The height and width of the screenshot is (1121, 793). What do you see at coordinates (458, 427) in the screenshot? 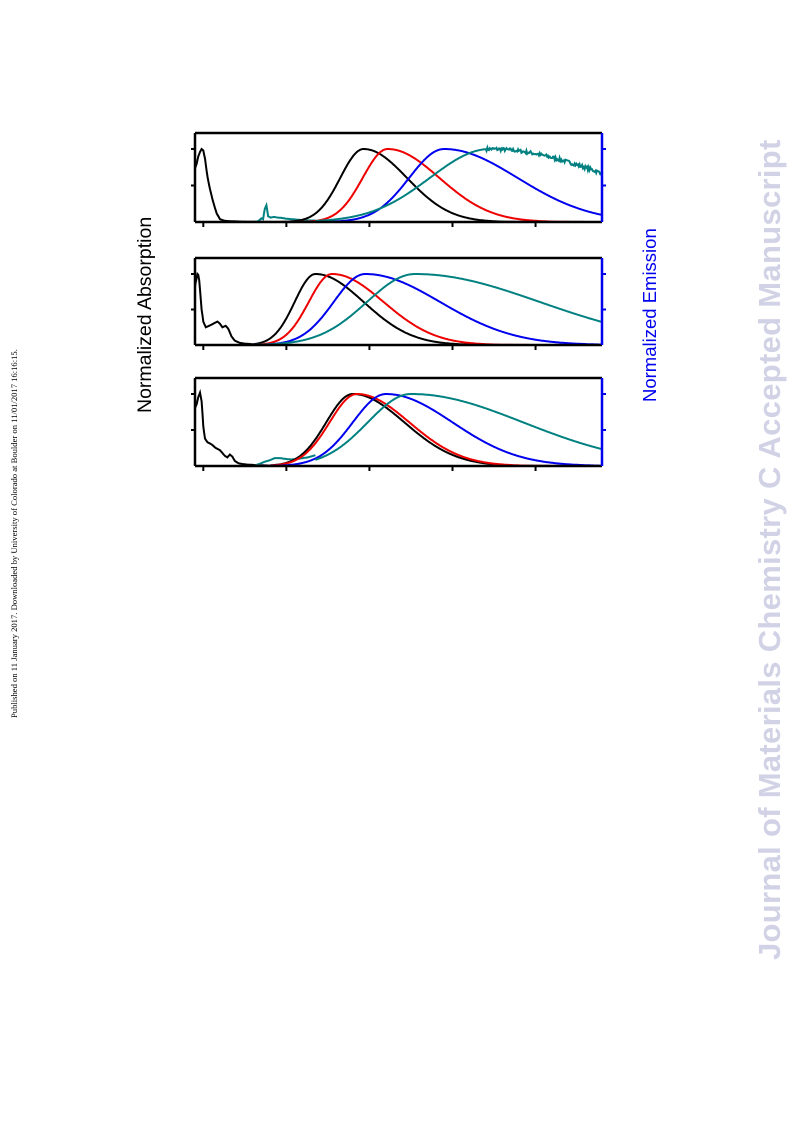
I see `panel-3-emission-line-teal` at bounding box center [458, 427].